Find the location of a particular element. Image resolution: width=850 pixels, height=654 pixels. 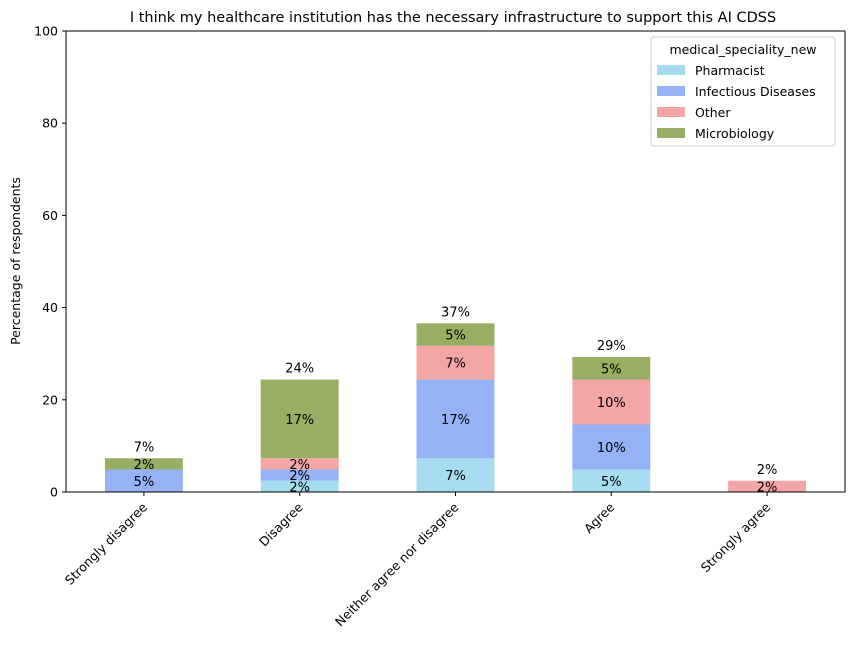

legend-title: medical_speciality_new is located at coordinates (742, 49).